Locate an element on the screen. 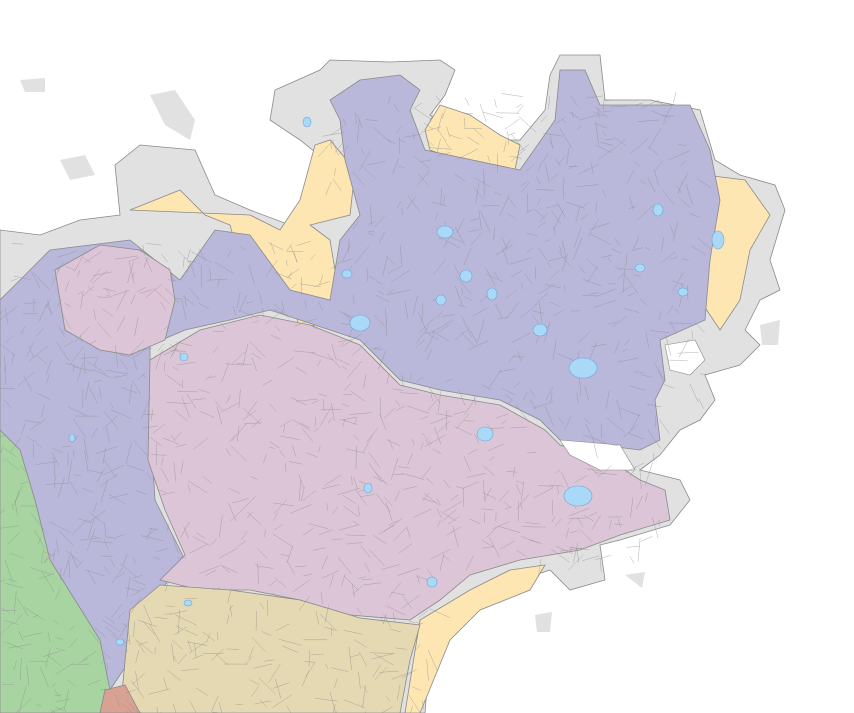 This screenshot has width=854, height=713. zone-sand is located at coordinates (475, 638).